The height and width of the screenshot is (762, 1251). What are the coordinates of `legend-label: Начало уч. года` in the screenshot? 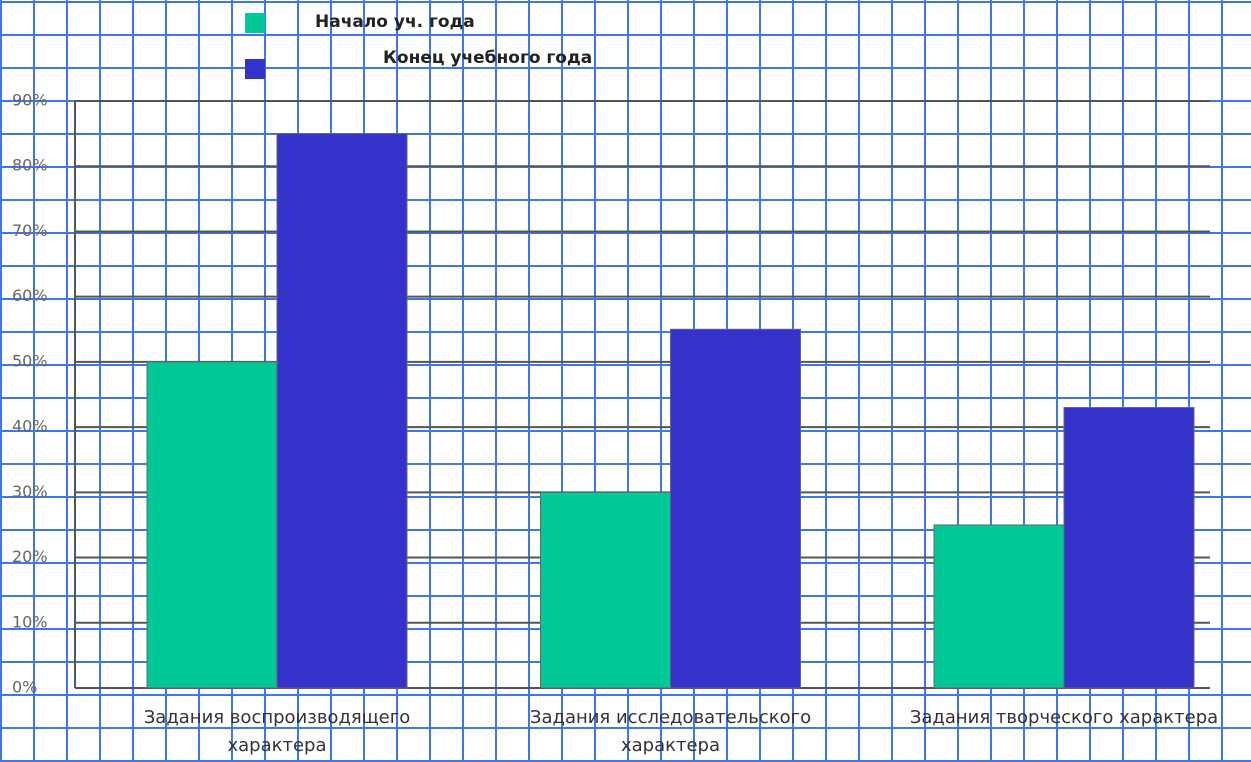 It's located at (395, 22).